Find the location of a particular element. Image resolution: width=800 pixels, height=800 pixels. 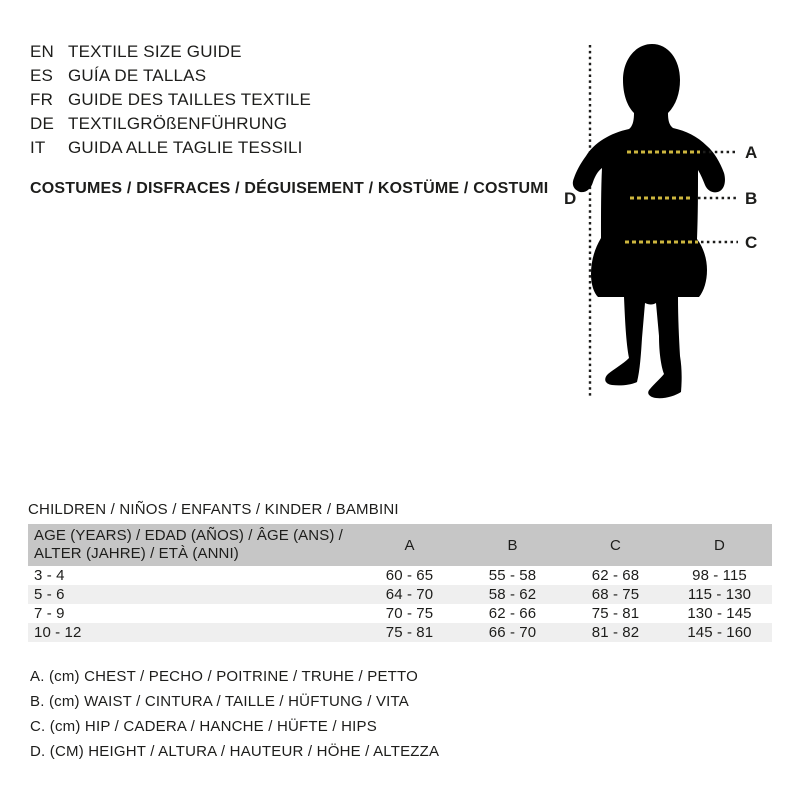

hip-label: C is located at coordinates (751, 242).